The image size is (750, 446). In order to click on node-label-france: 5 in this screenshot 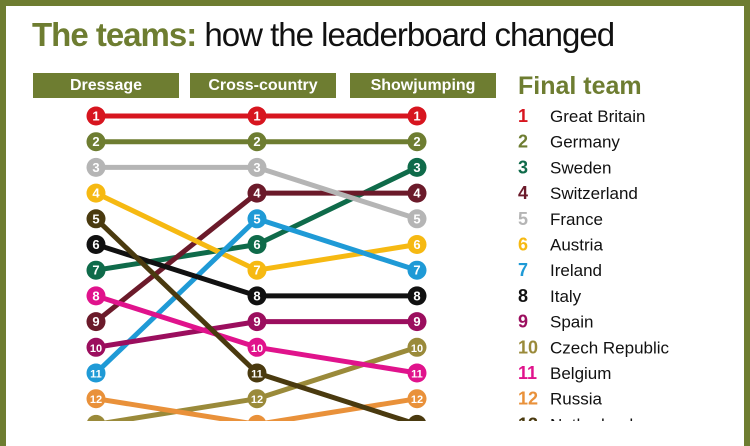, I will do `click(416, 218)`.